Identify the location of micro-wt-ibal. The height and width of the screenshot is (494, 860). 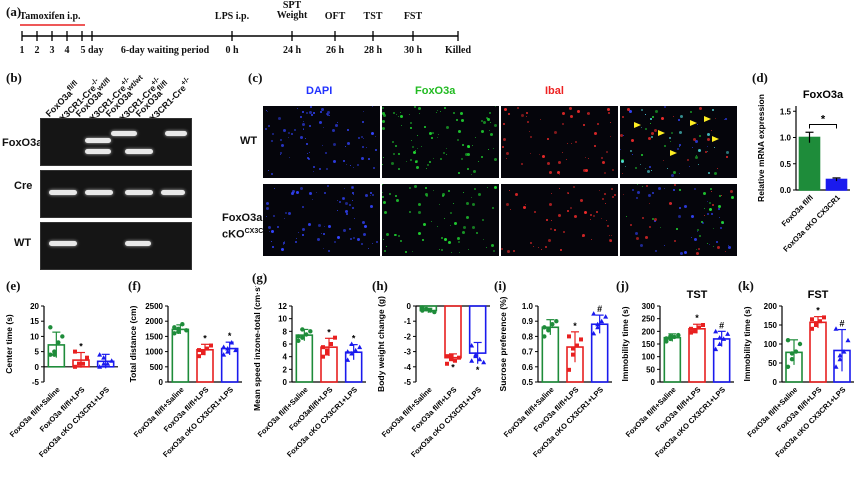
(559, 142).